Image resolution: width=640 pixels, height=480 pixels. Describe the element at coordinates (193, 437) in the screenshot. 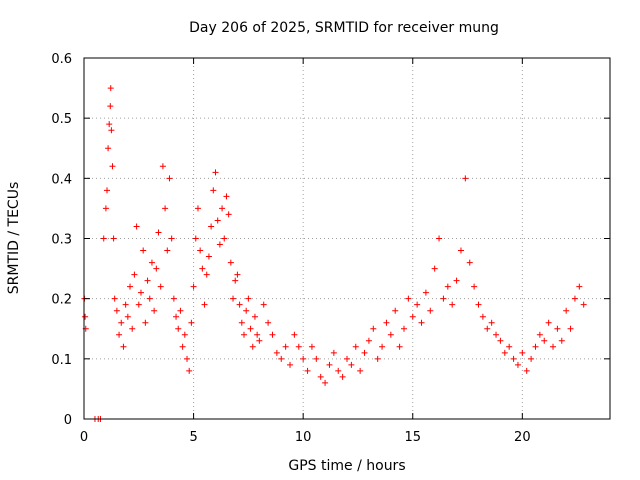

I see `x-tick-label: 5` at that location.